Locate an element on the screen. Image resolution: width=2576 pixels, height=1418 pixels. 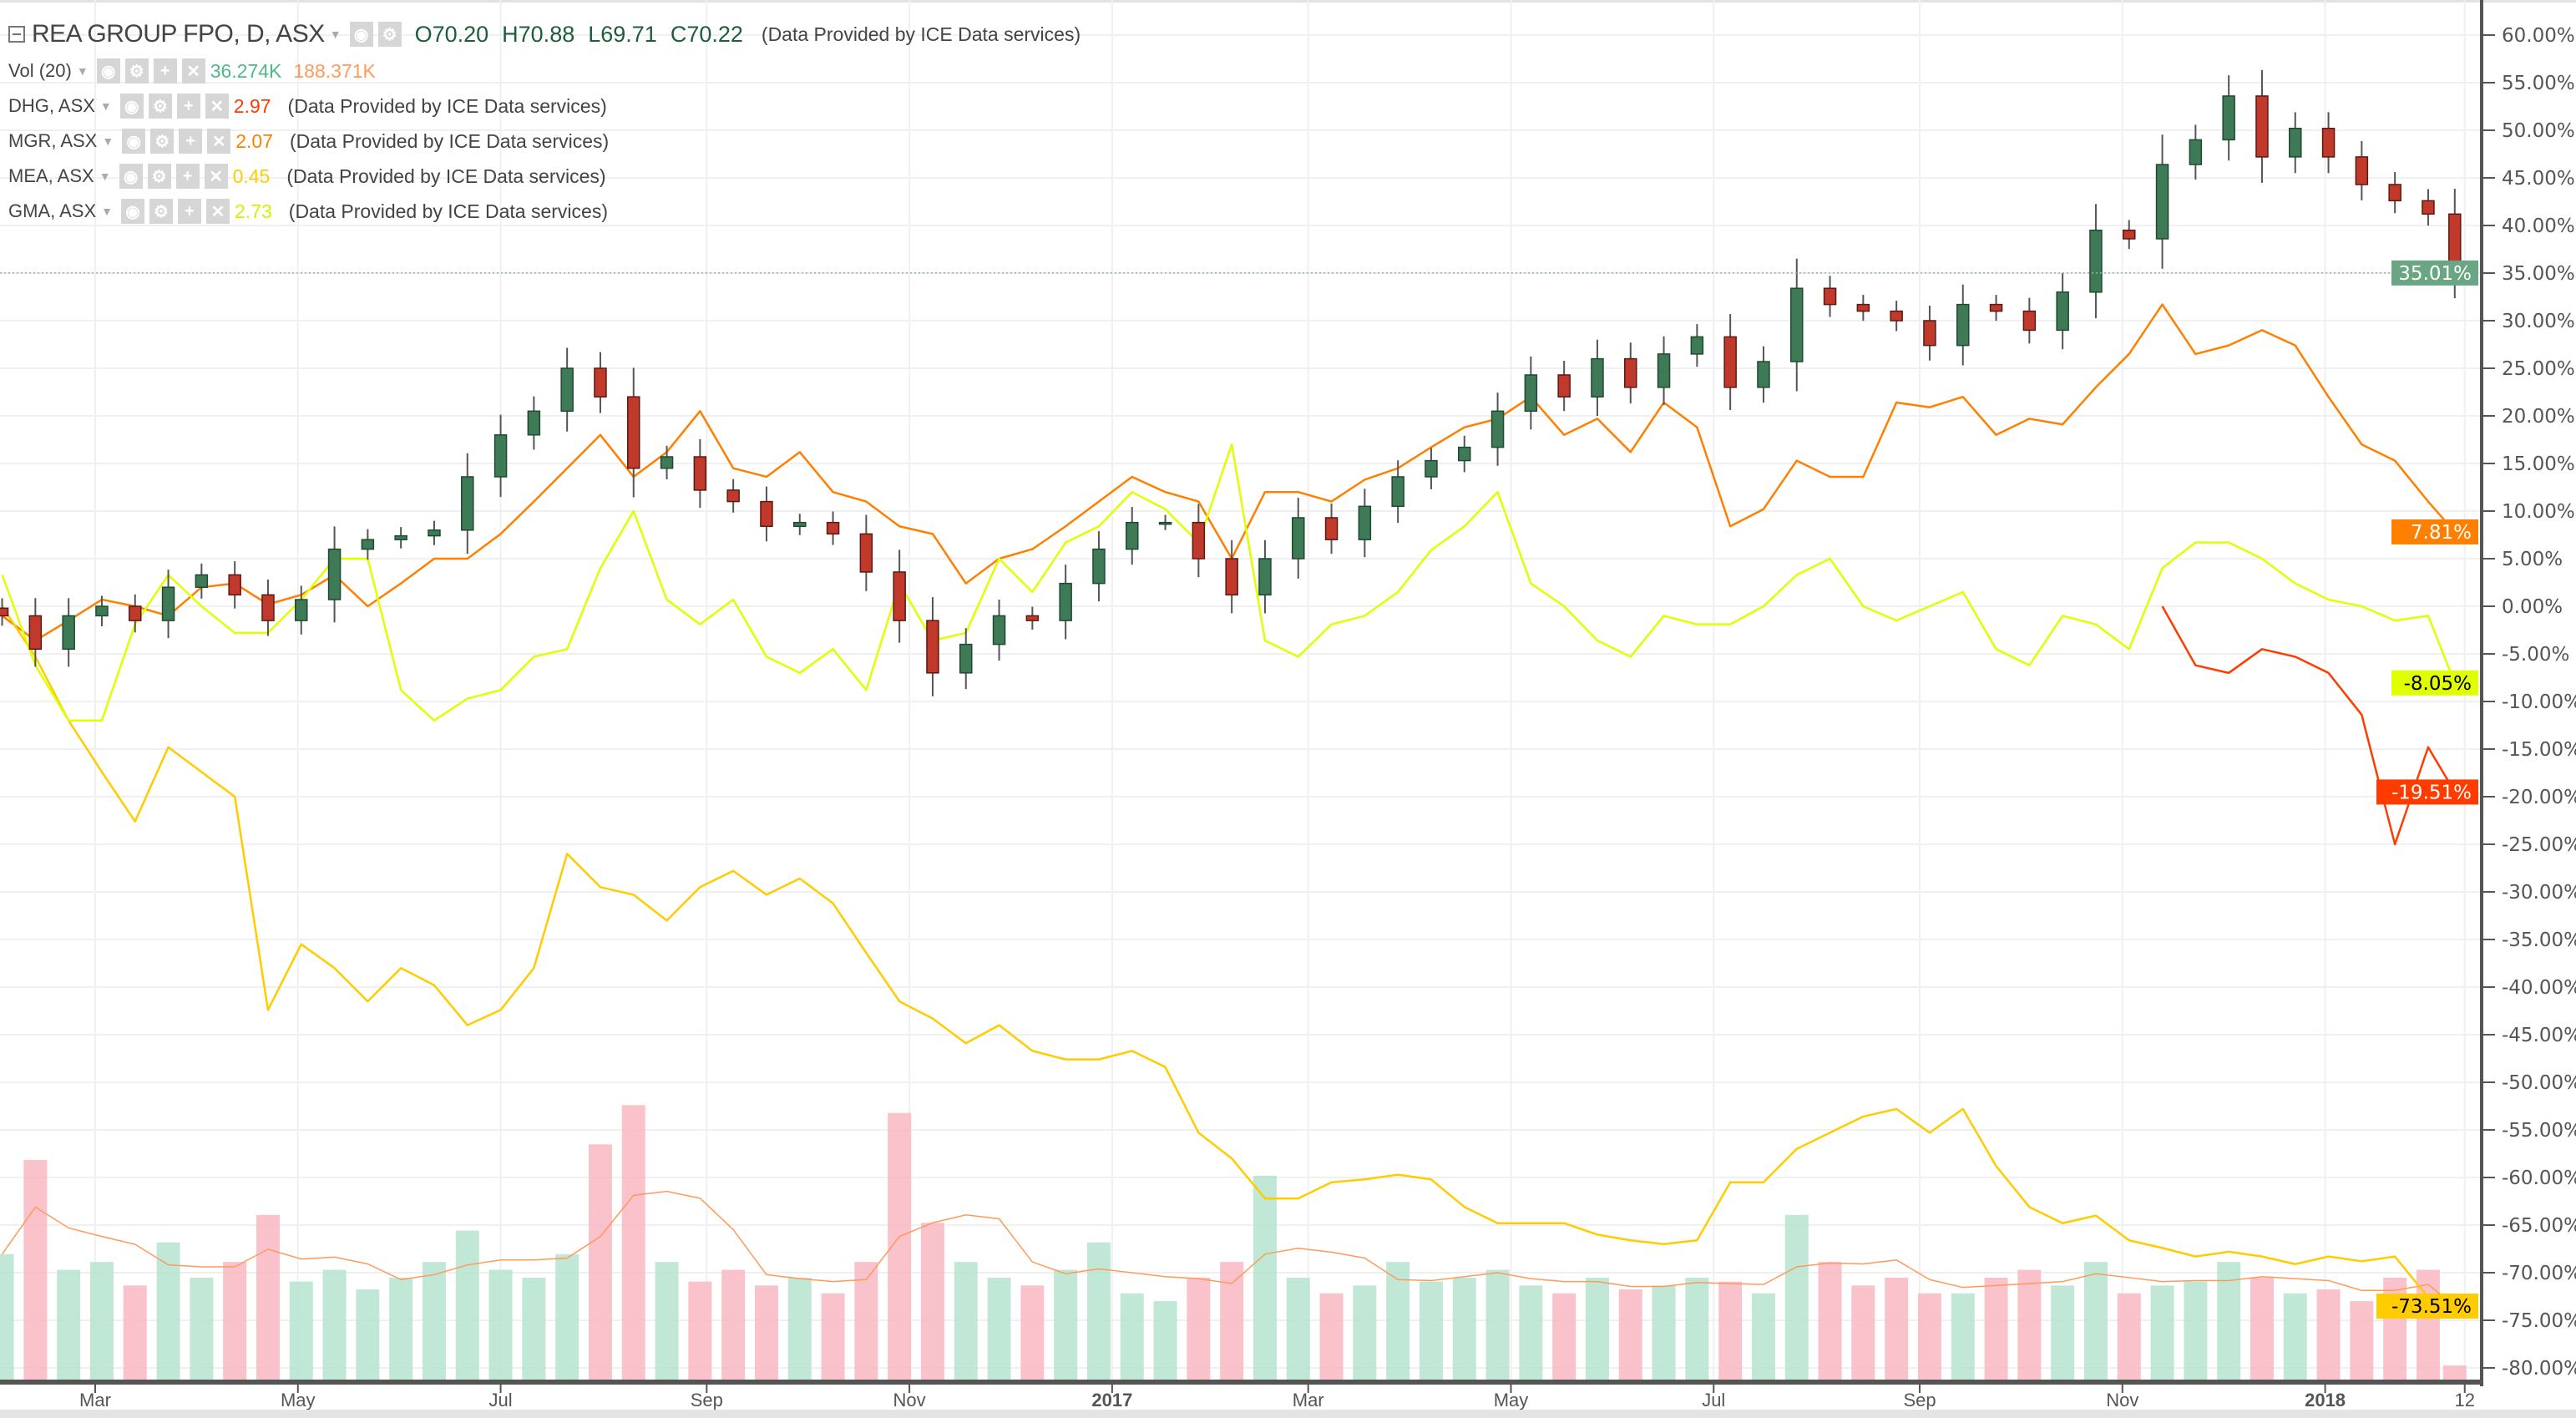
series-line-dhg is located at coordinates (2308, 725).